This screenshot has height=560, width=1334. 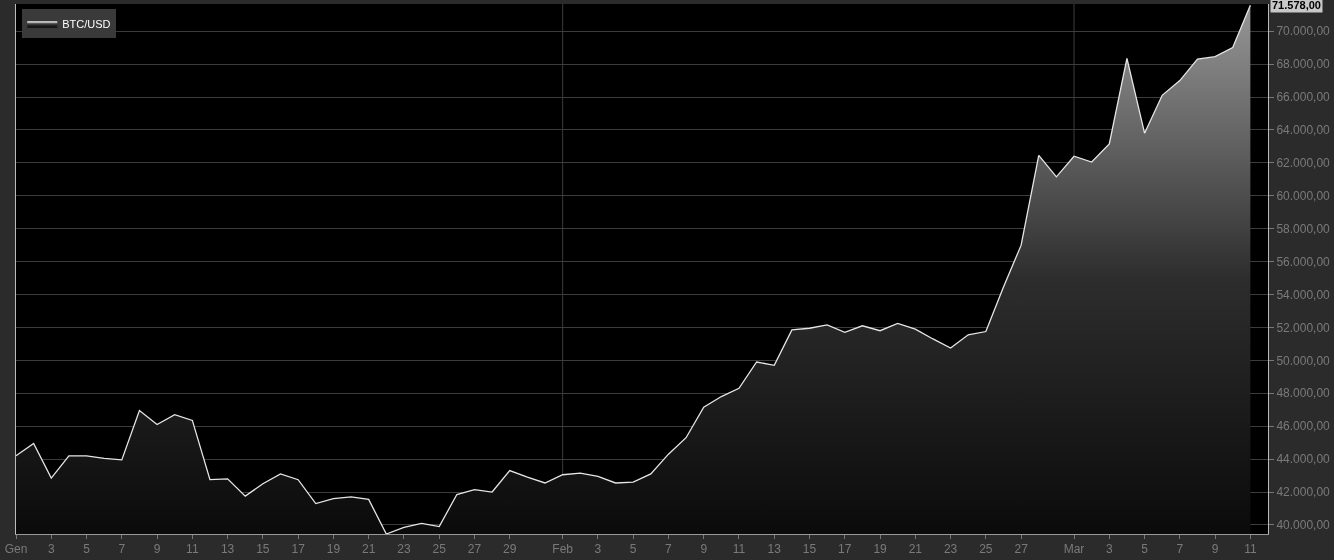 What do you see at coordinates (1303, 163) in the screenshot?
I see `y-tick-label: 62.000,00` at bounding box center [1303, 163].